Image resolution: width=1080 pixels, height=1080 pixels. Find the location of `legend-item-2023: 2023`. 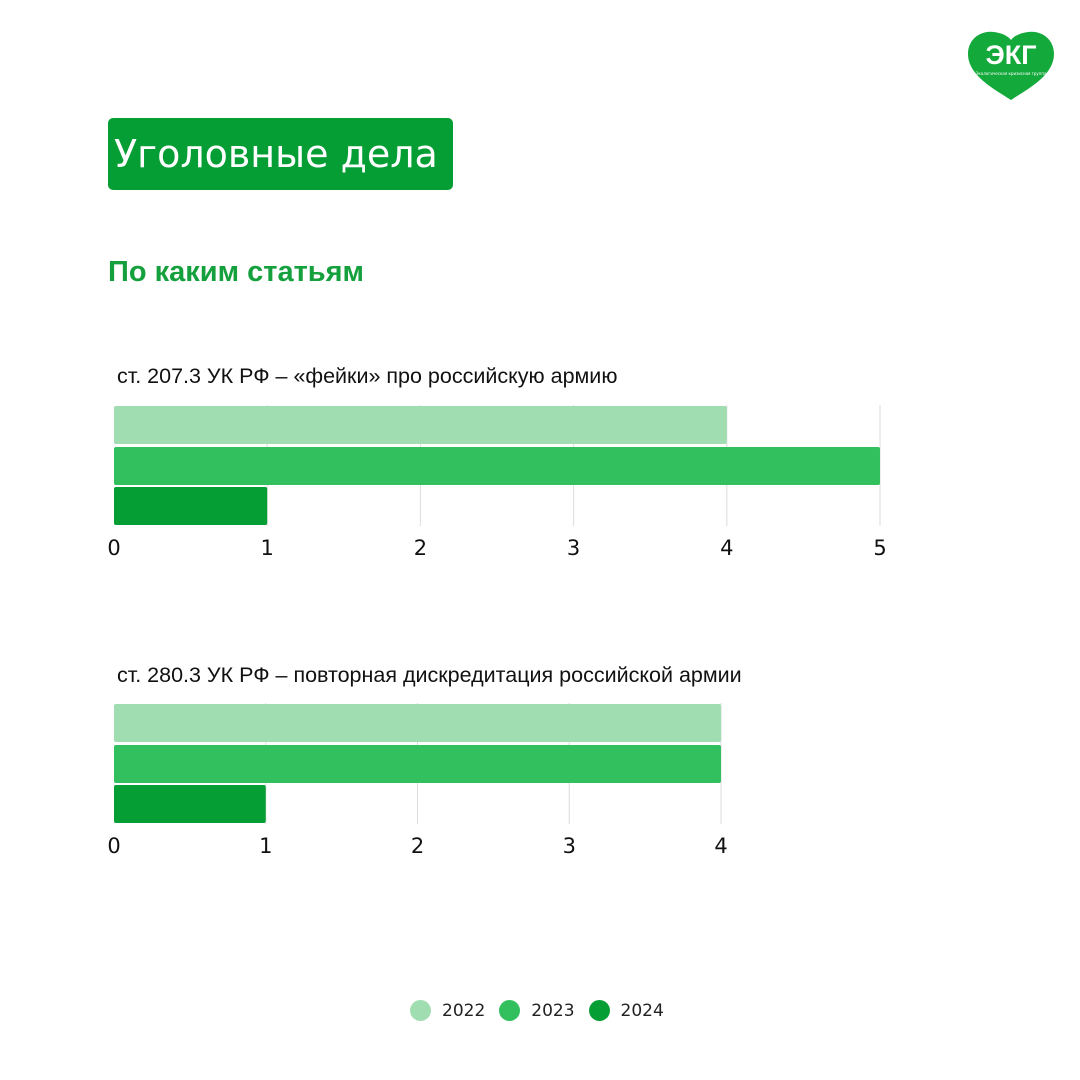

legend-item-2023: 2023 is located at coordinates (537, 1010).